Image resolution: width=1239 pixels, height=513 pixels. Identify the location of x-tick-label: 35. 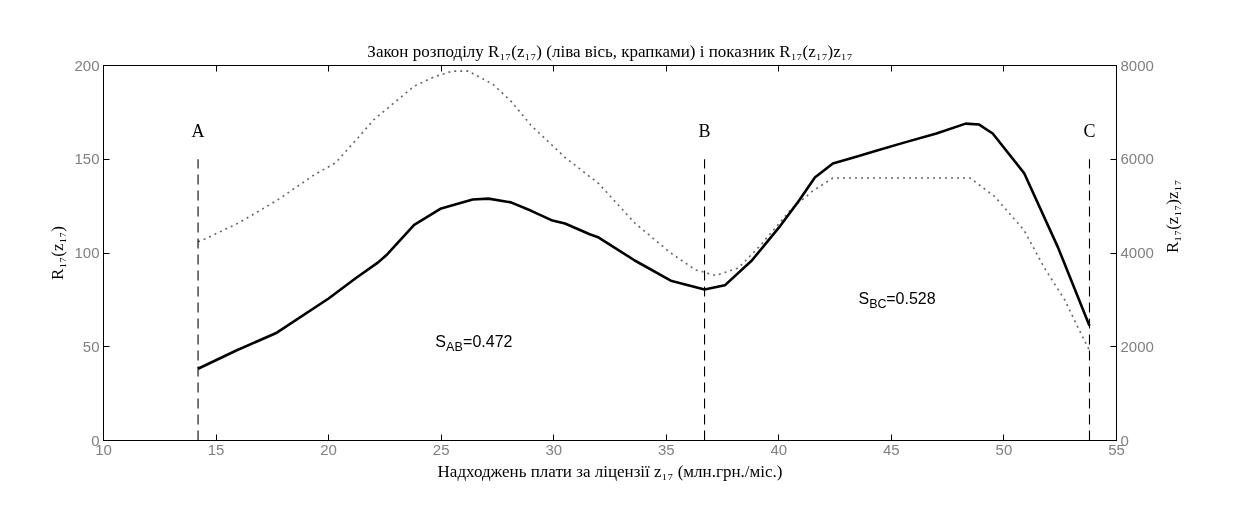
(666, 449).